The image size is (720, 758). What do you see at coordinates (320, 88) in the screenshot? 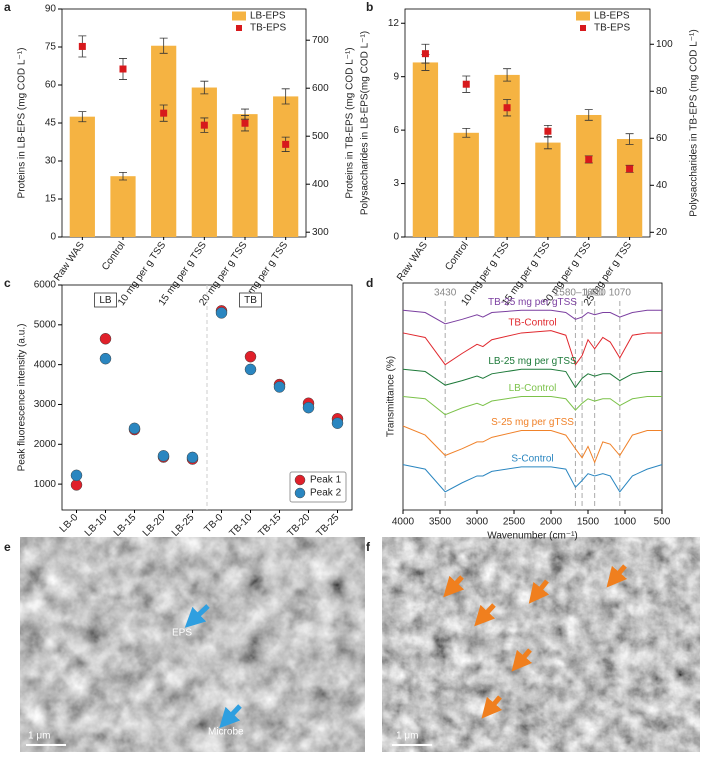
I see `y2-tick-label: 600` at bounding box center [320, 88].